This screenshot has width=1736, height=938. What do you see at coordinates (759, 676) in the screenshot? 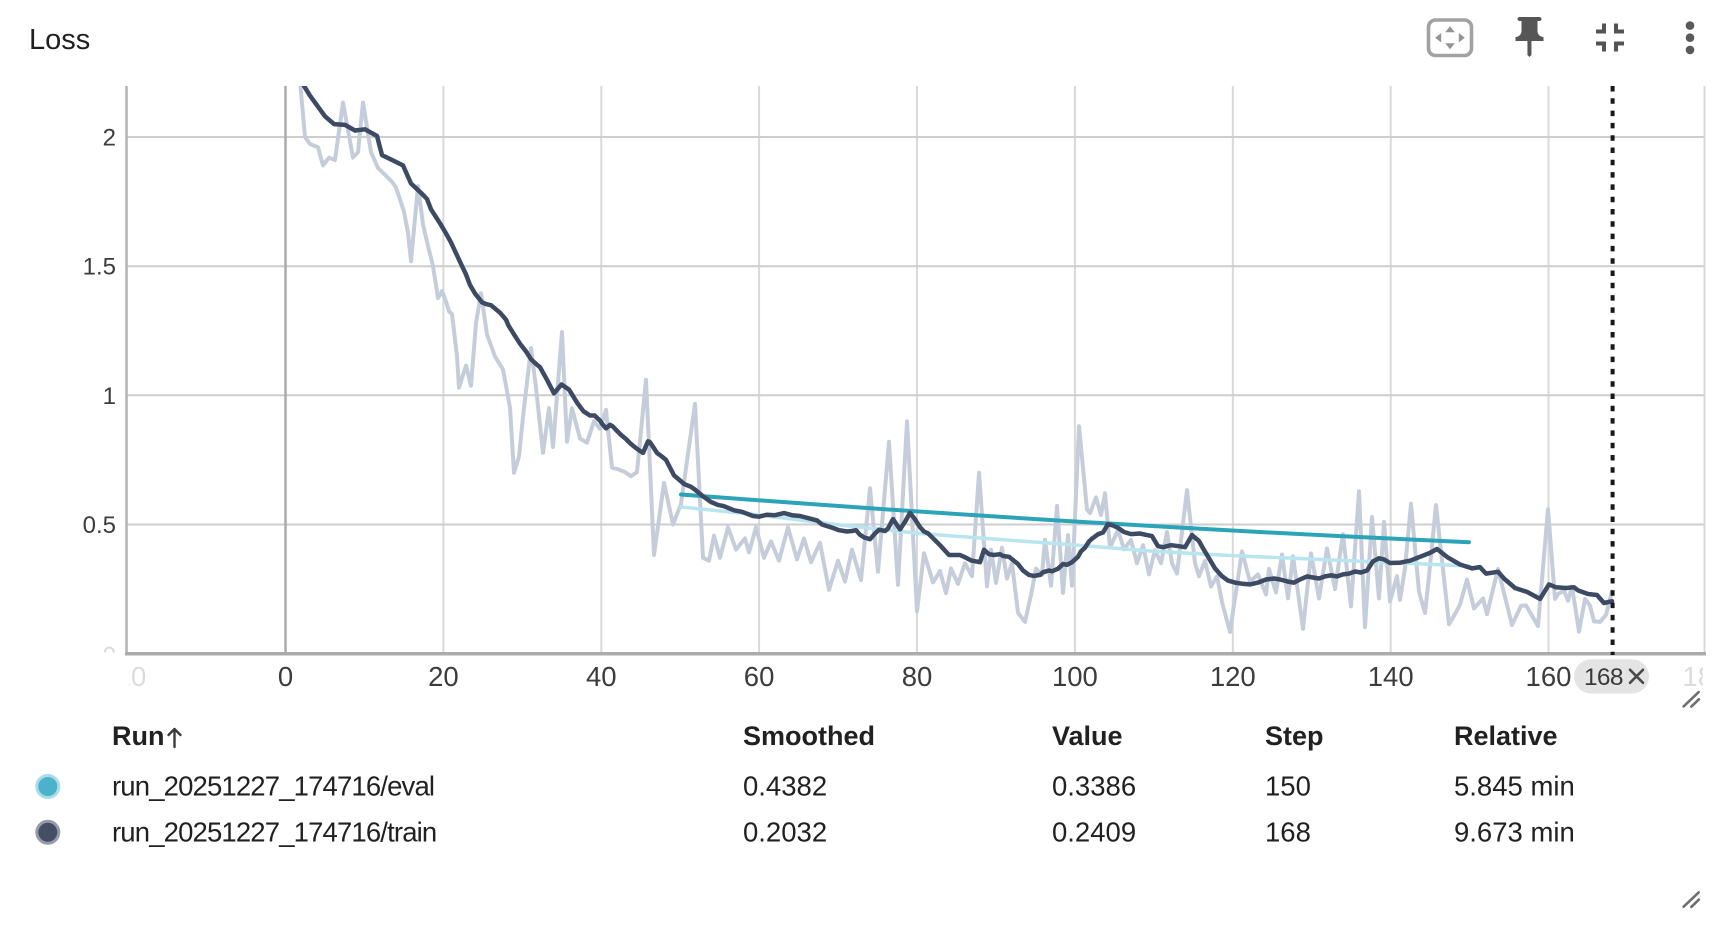
I see `svg-text: 60` at bounding box center [759, 676].